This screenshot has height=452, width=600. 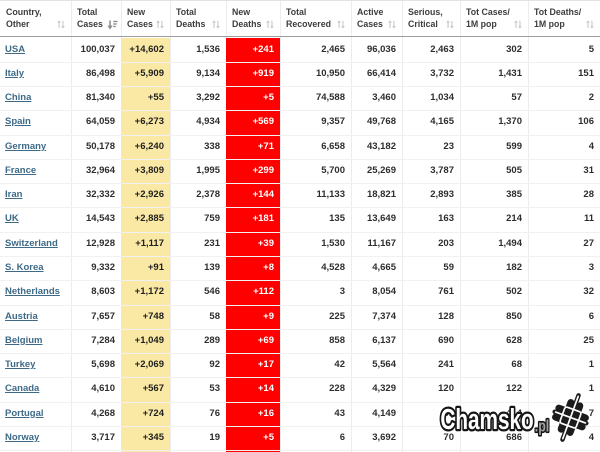 What do you see at coordinates (486, 420) in the screenshot?
I see `svg-text: Chamsko` at bounding box center [486, 420].